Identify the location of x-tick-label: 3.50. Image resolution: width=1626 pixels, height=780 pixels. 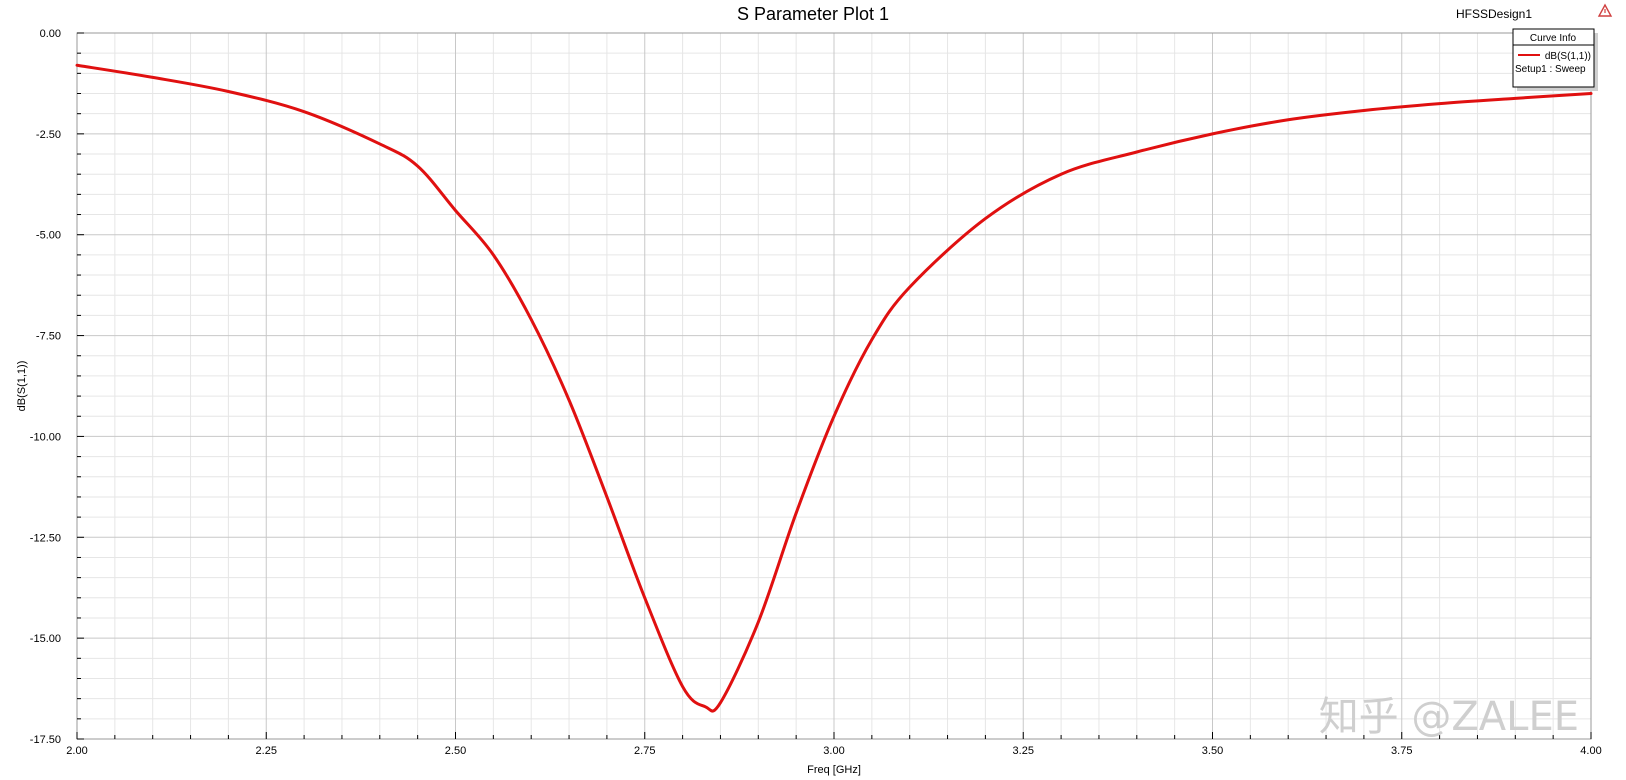
(1212, 751).